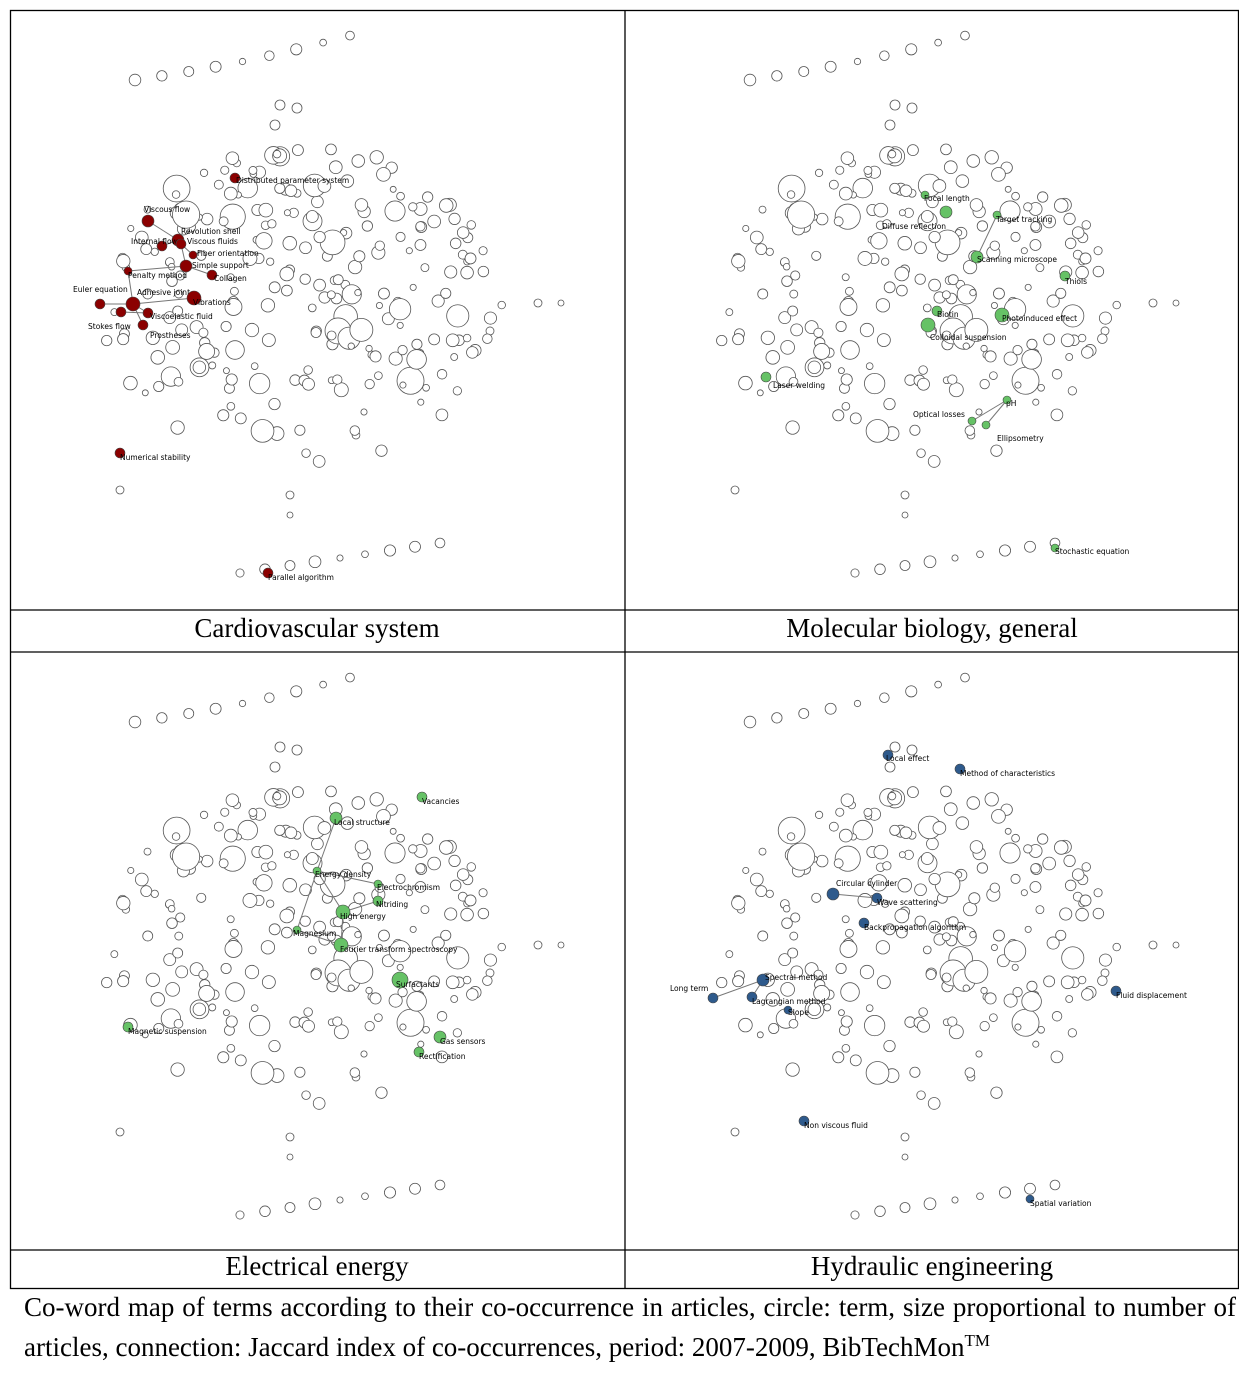 Image resolution: width=1239 pixels, height=1394 pixels. Describe the element at coordinates (932, 1266) in the screenshot. I see `panel-title: Hydraulic engineering` at that location.